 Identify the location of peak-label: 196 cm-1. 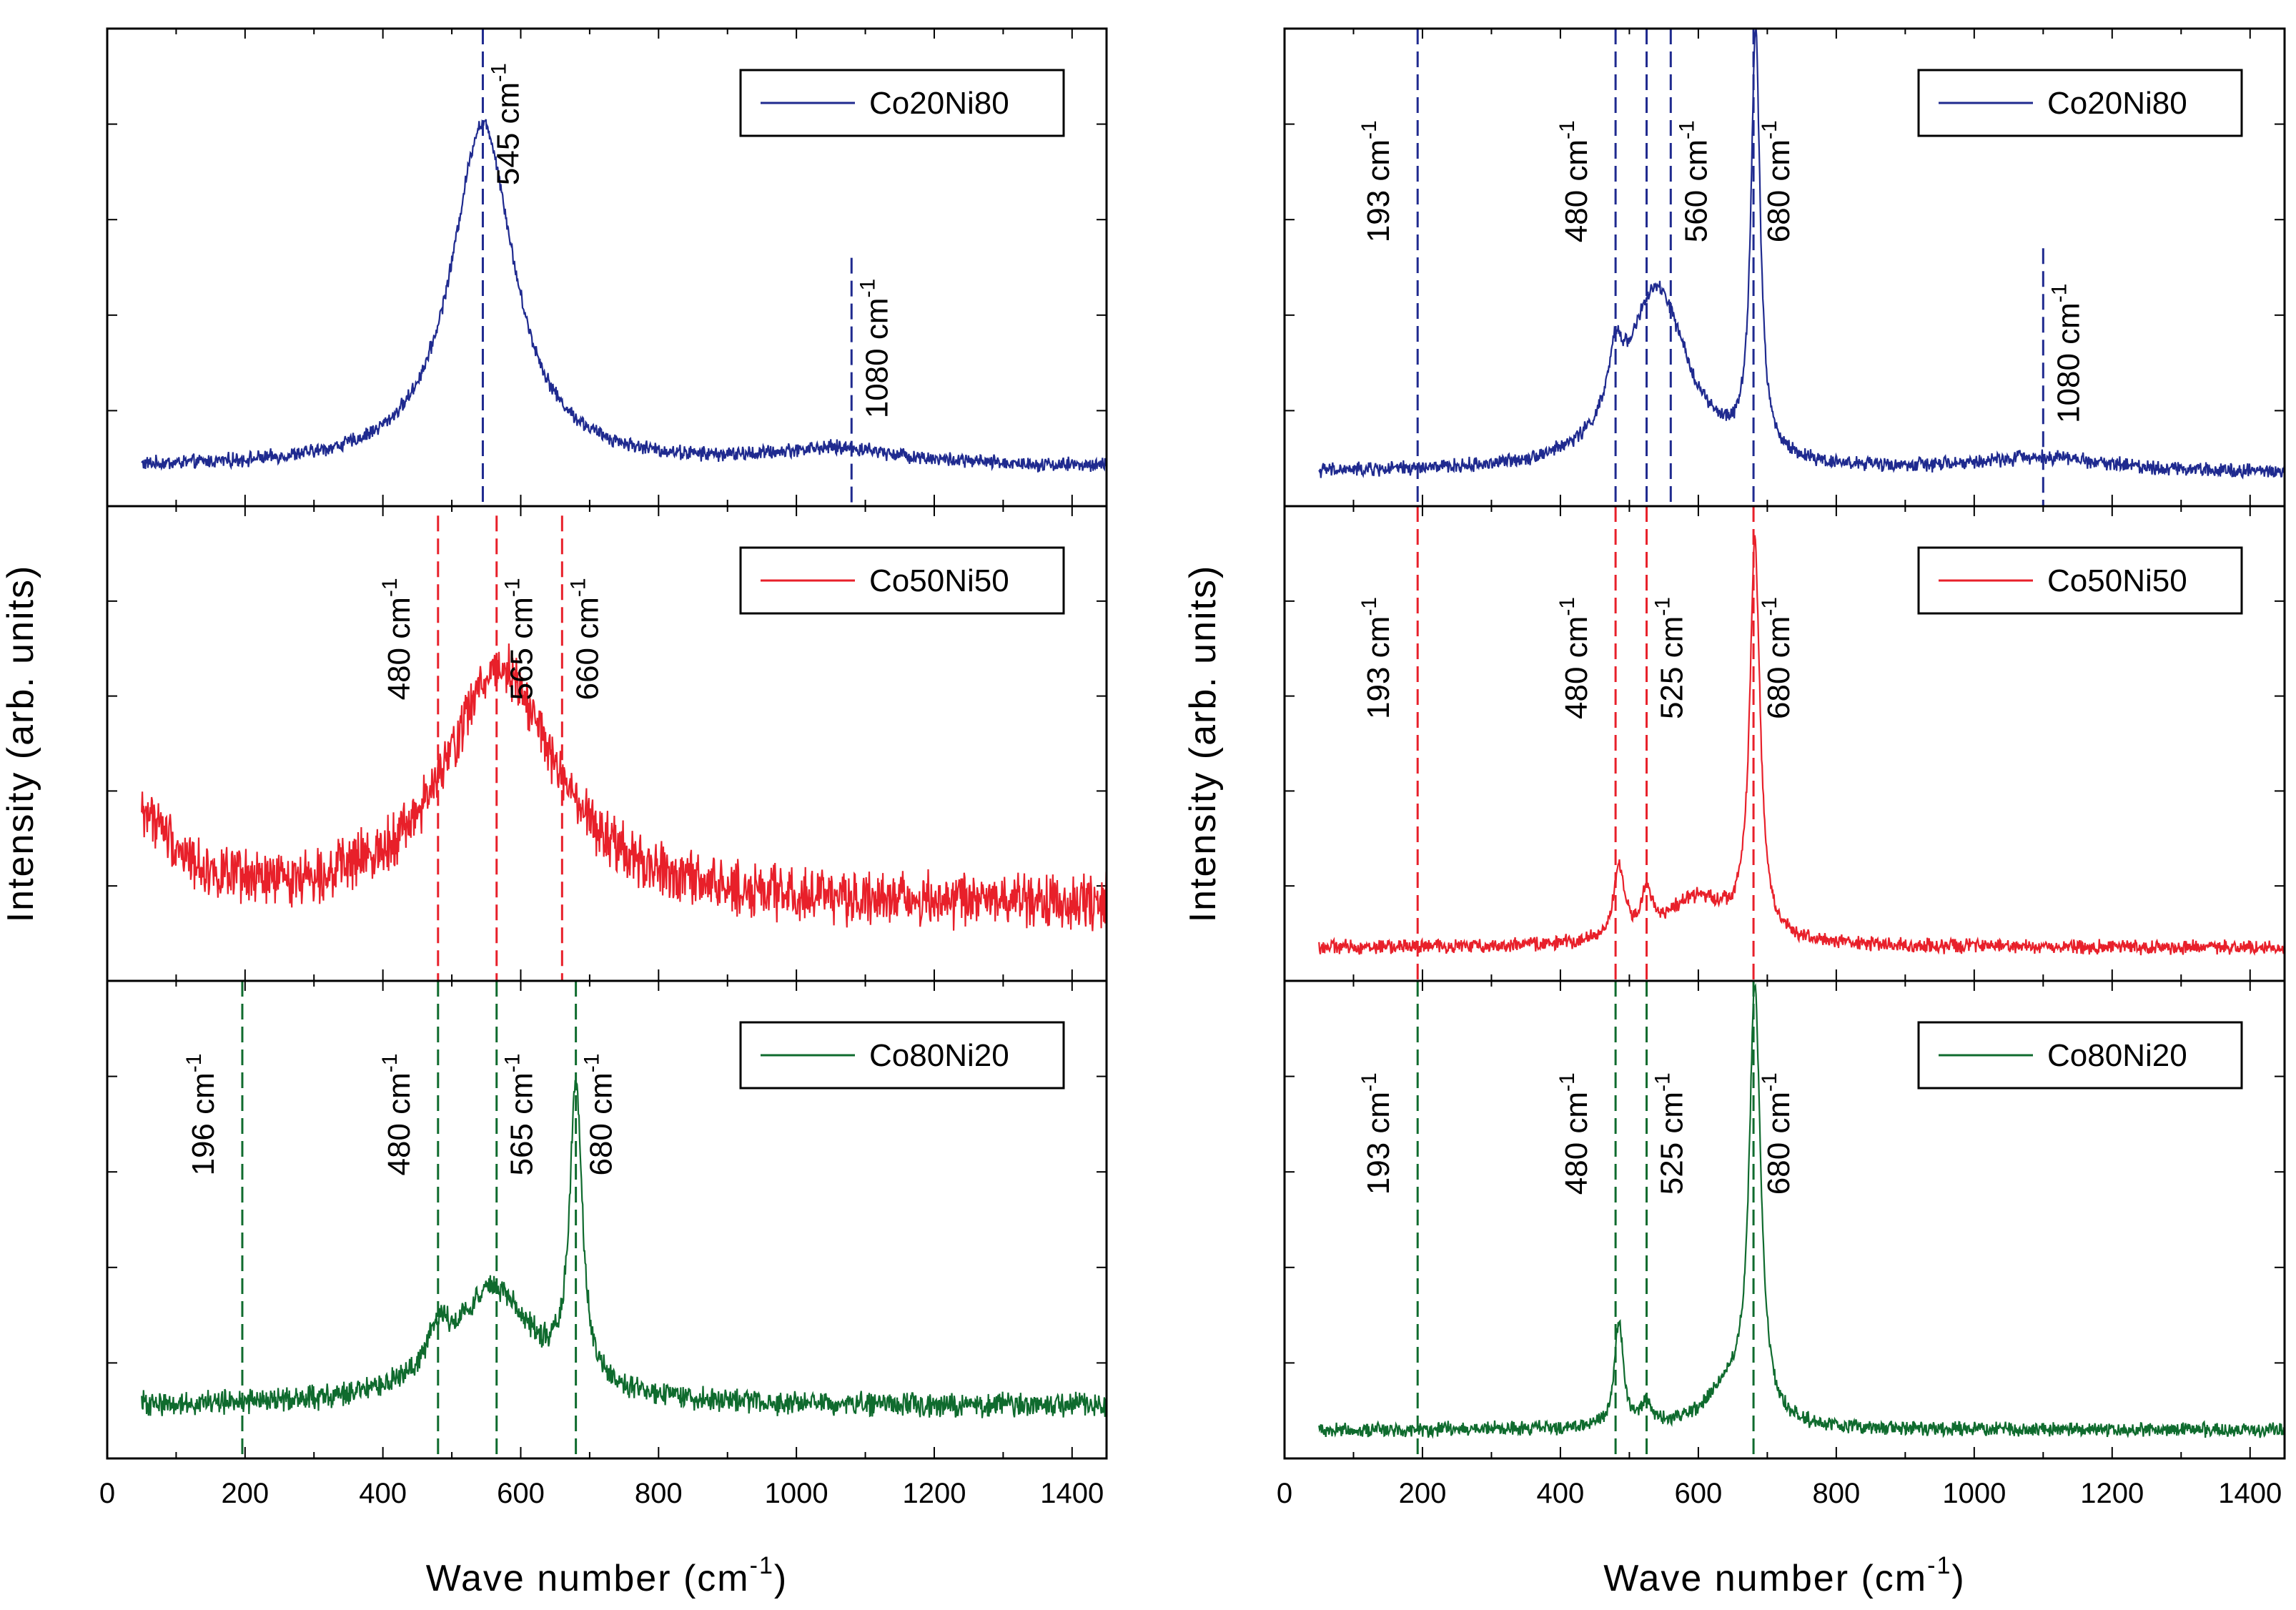
(201, 1115).